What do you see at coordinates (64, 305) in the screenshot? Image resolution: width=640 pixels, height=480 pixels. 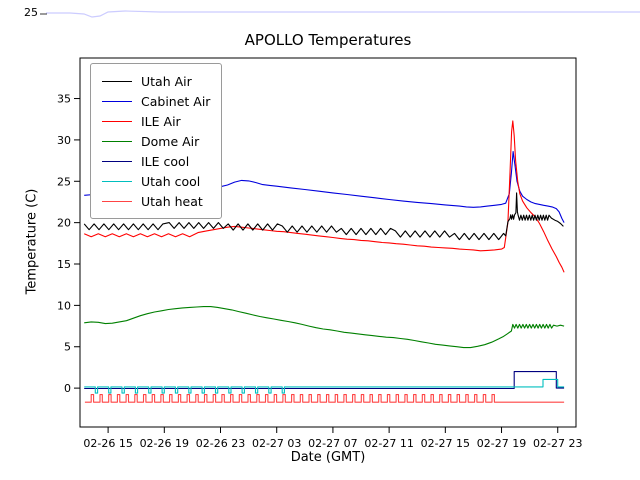 I see `y-tick-label: 10` at bounding box center [64, 305].